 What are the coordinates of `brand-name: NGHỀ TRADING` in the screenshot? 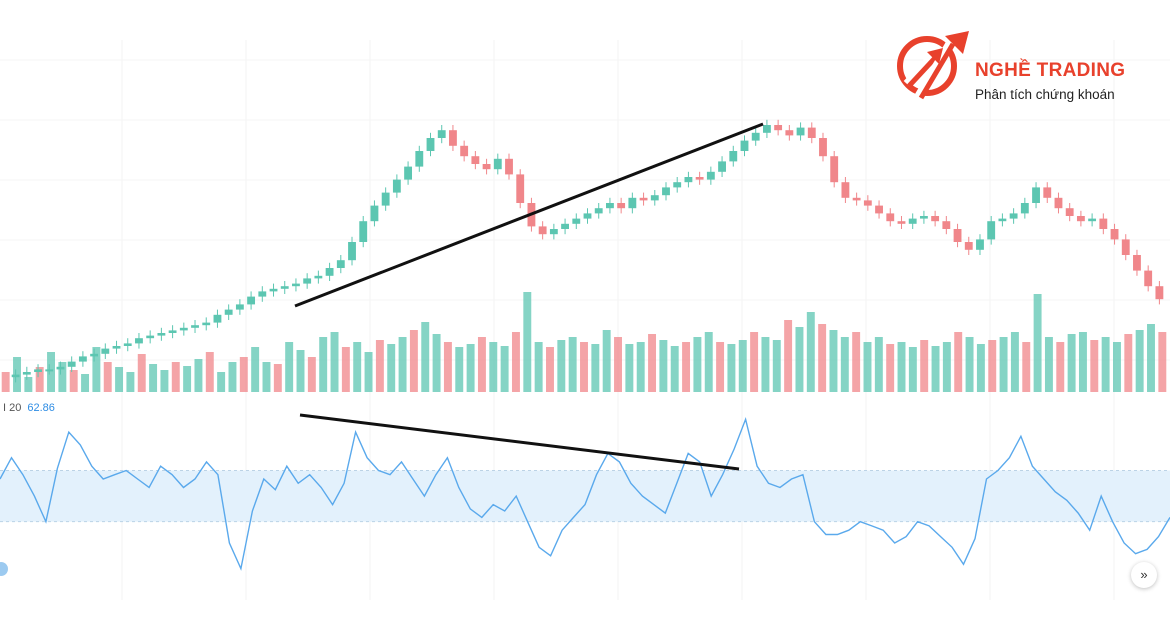 It's located at (1050, 70).